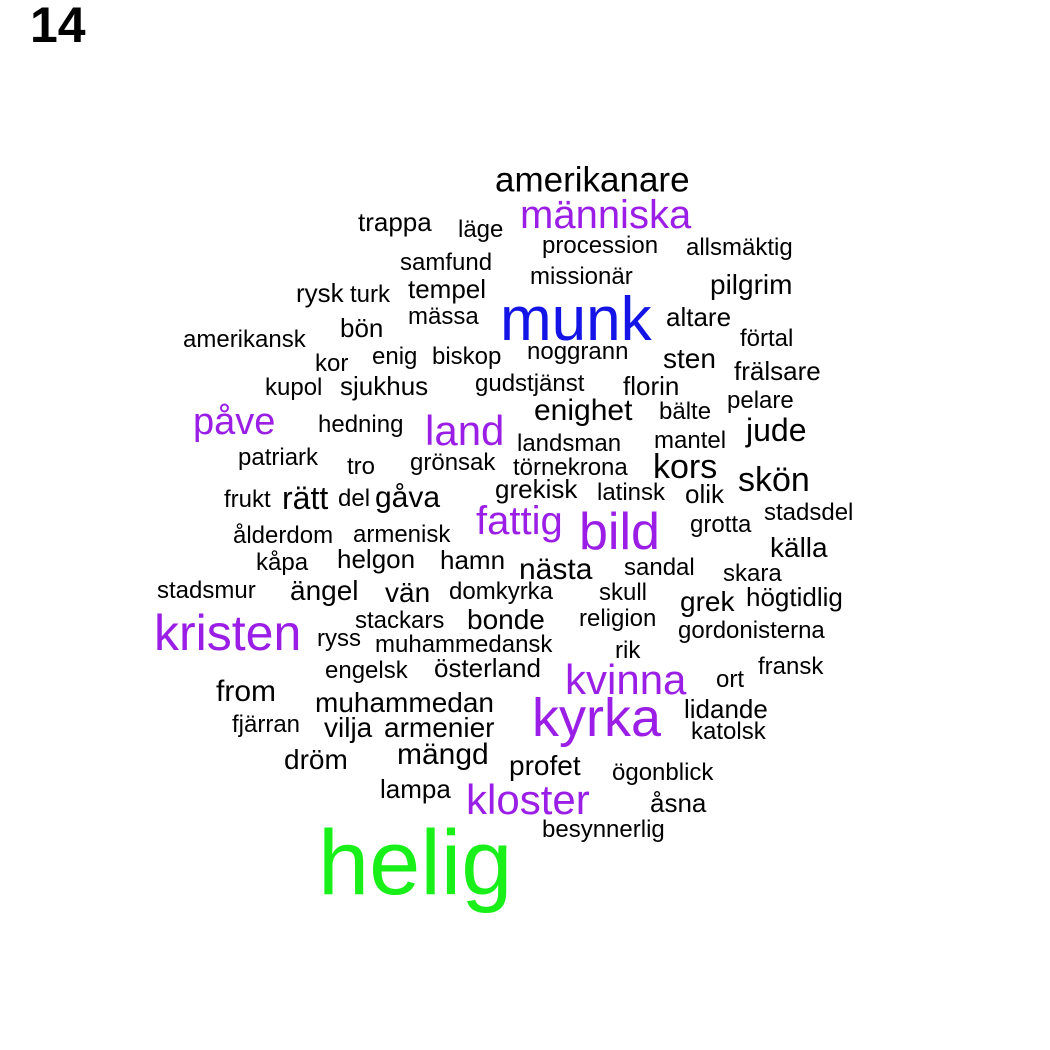  I want to click on word-94: ögonblick, so click(663, 772).